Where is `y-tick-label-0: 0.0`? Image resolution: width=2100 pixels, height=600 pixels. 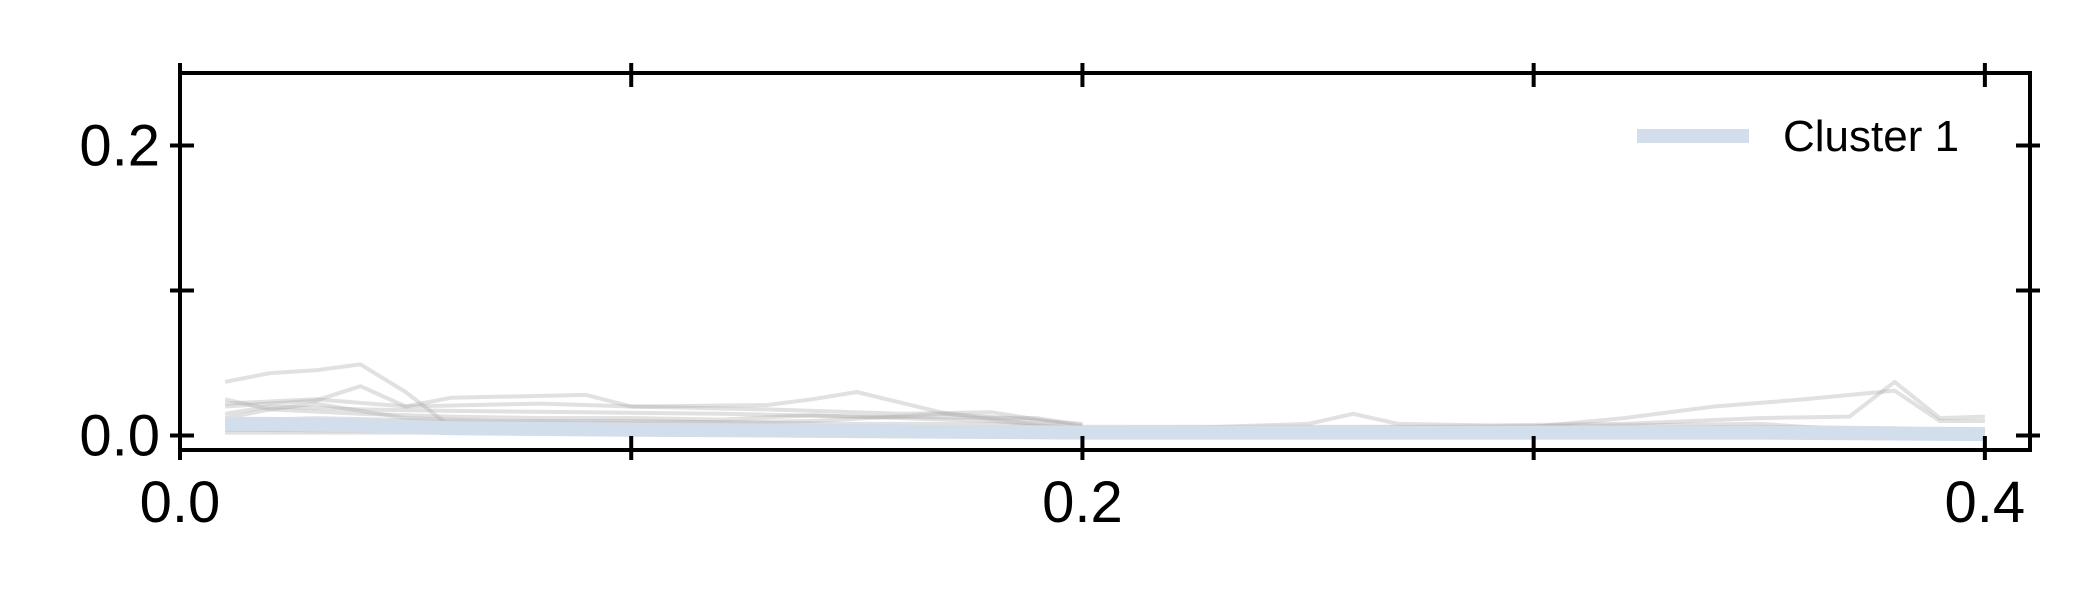 y-tick-label-0: 0.0 is located at coordinates (119, 436).